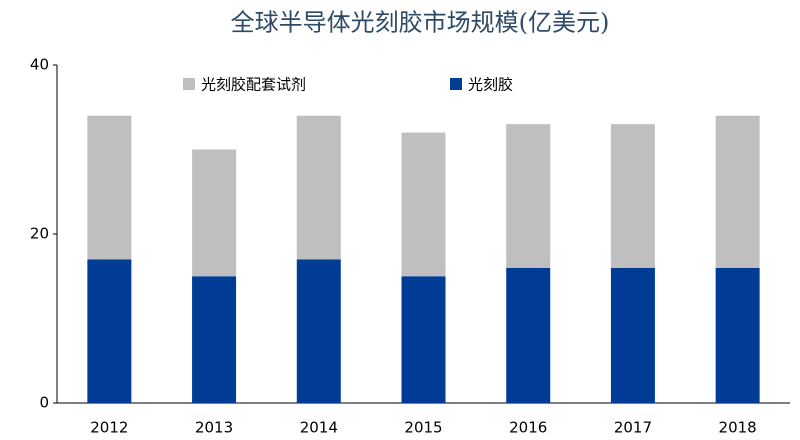 Image resolution: width=800 pixels, height=440 pixels. I want to click on x-tick-label: 2018, so click(738, 428).